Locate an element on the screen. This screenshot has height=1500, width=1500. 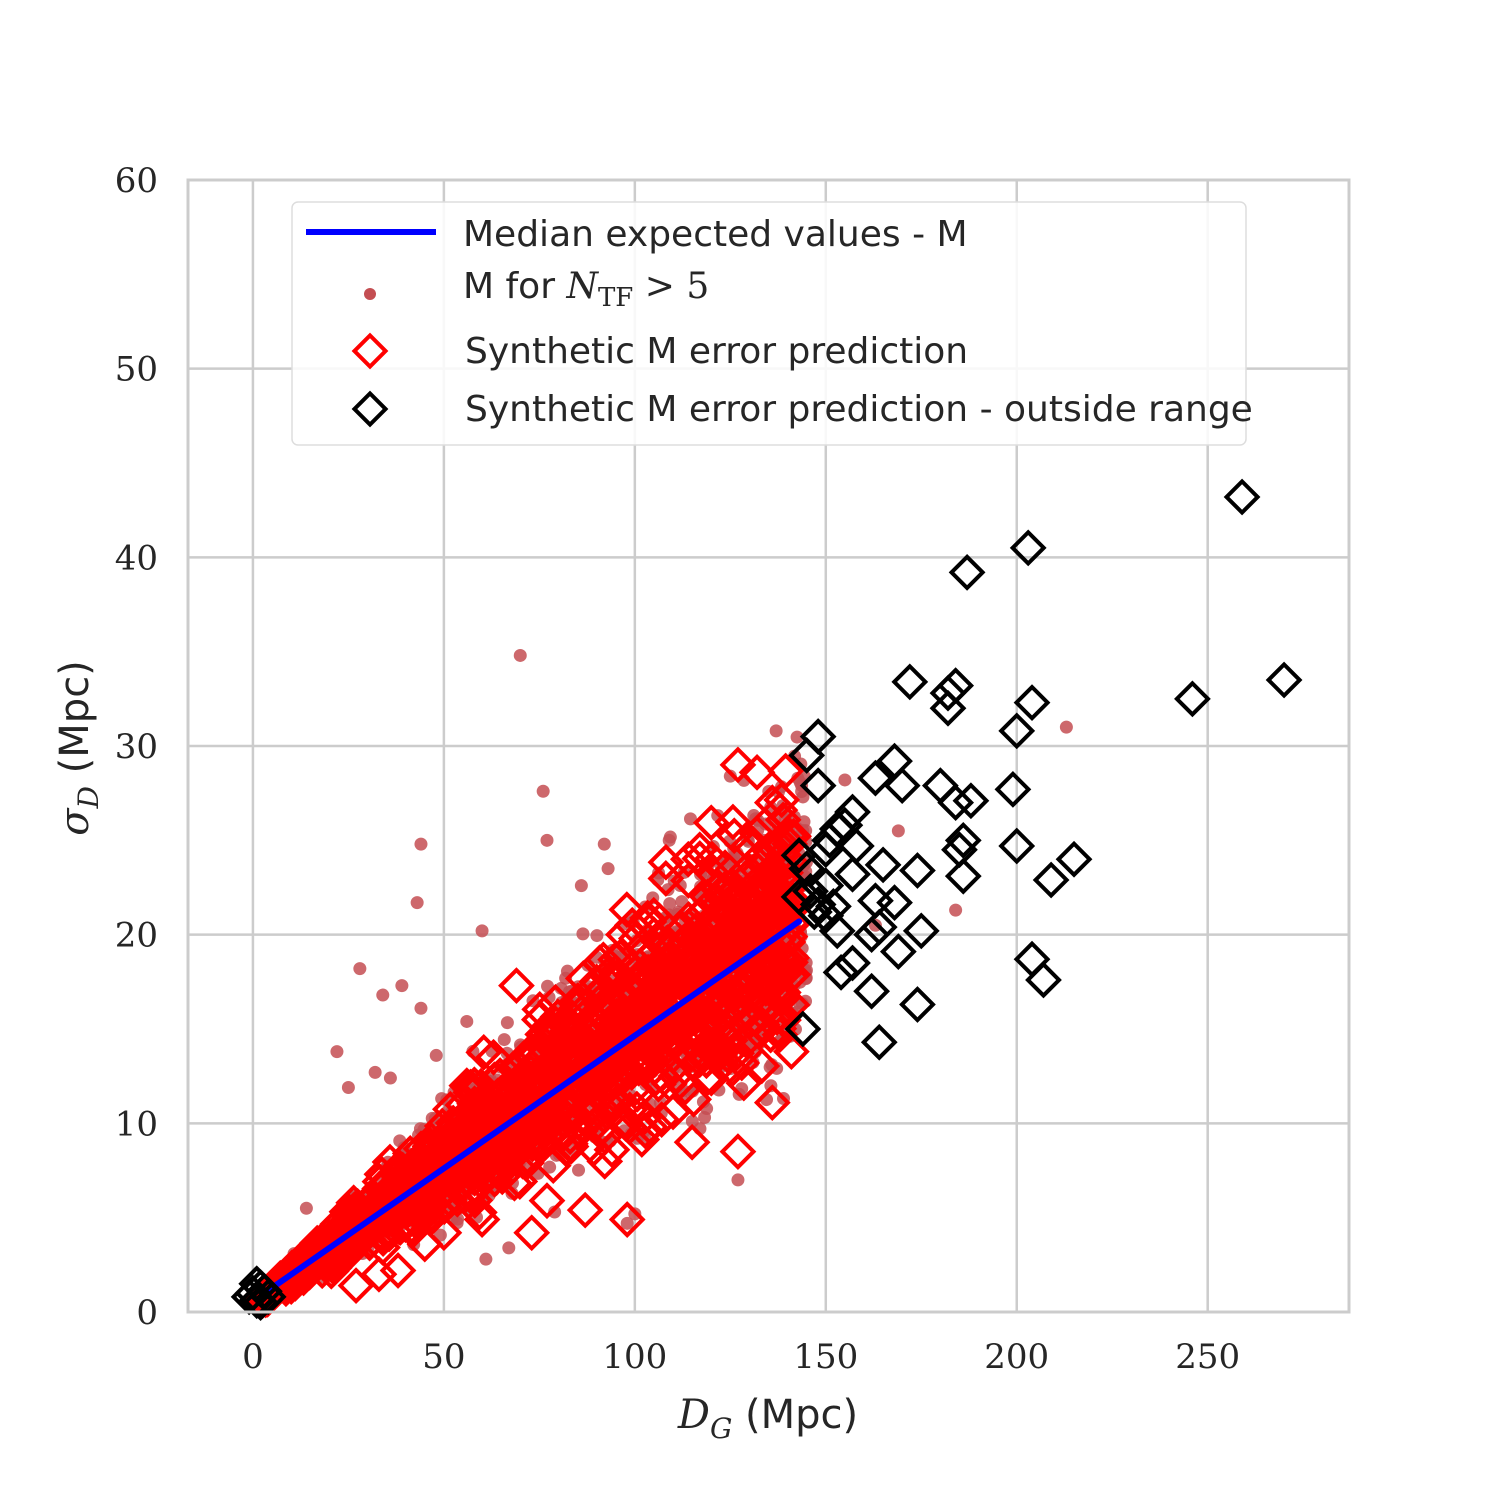
x-axis-label: DG (Mpc) is located at coordinates (767, 1418).